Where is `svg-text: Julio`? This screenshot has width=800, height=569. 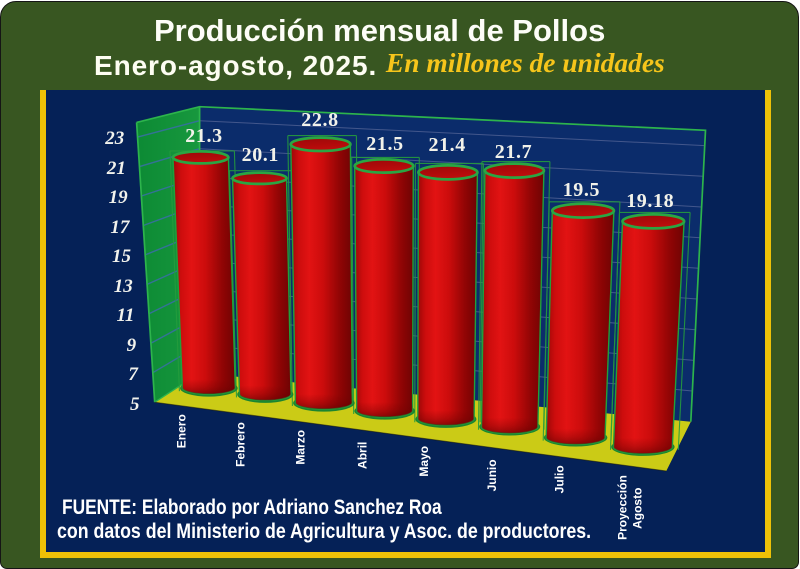 svg-text: Julio is located at coordinates (560, 479).